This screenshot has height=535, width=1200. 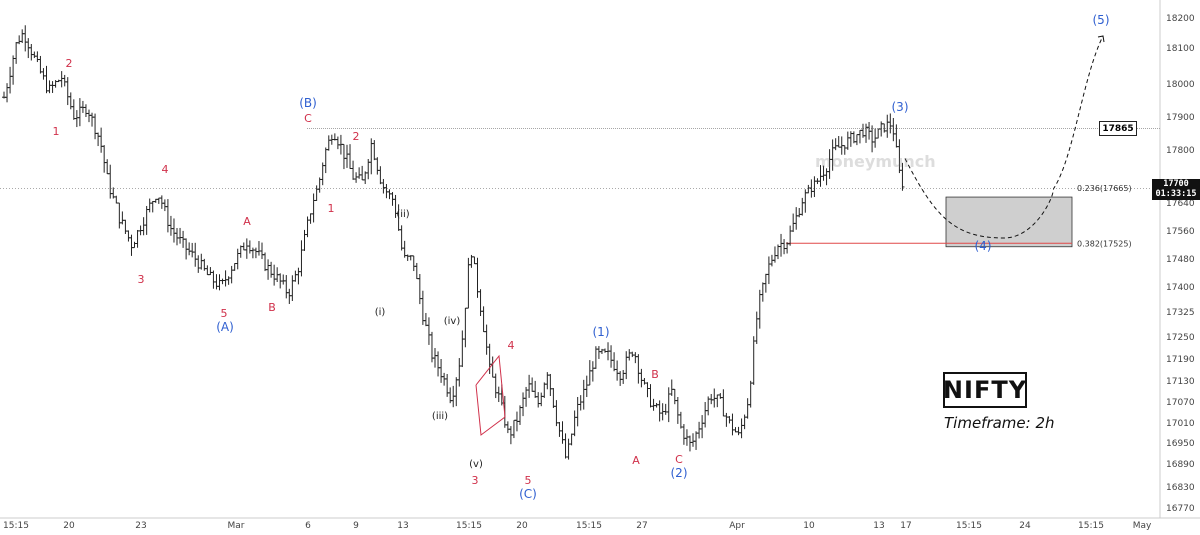 I want to click on wave-label-minor-2: (iv), so click(x=452, y=321).